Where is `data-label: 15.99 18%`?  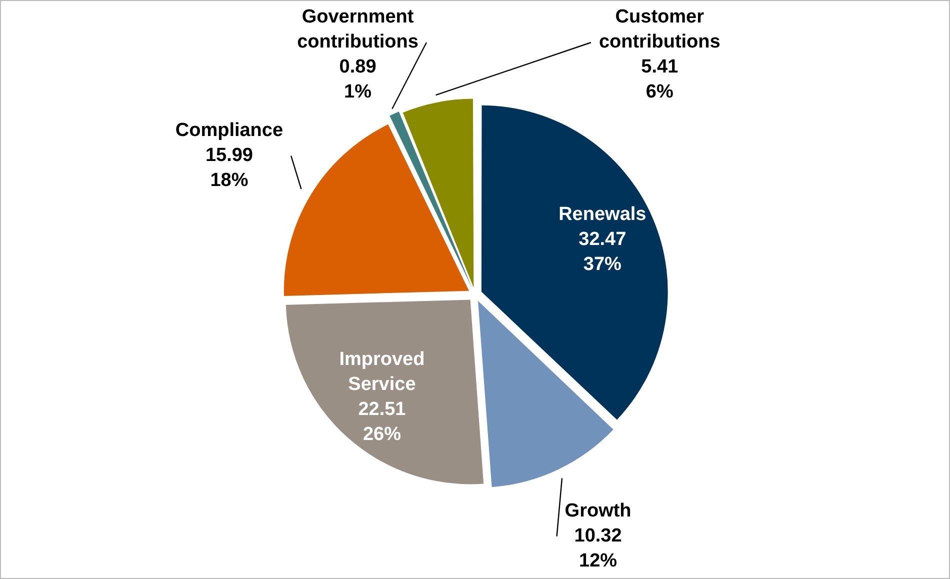 data-label: 15.99 18% is located at coordinates (229, 167).